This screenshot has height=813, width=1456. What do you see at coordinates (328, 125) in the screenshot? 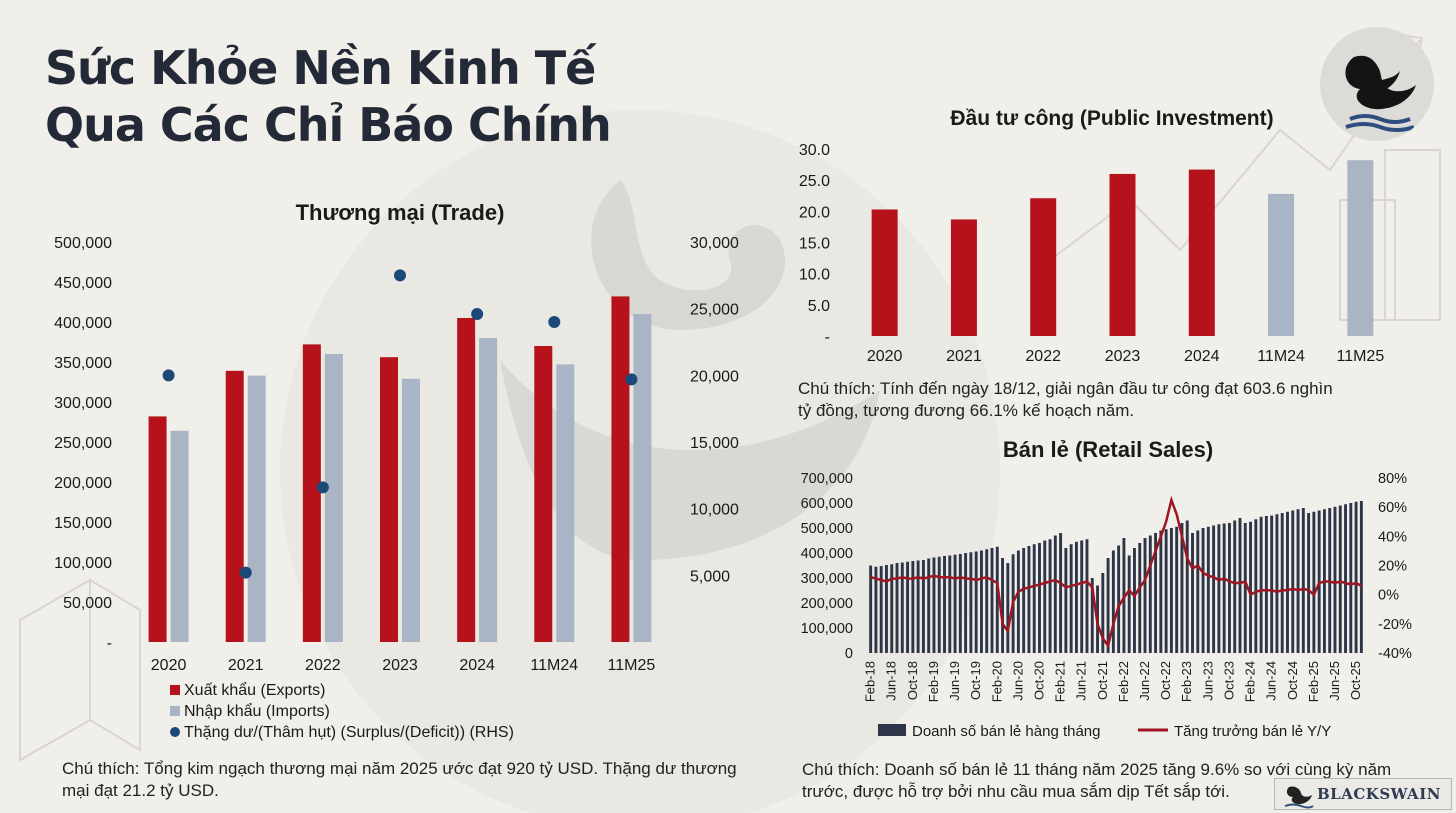
I see `main-title-line-2: Qua Các Chỉ Báo Chính` at bounding box center [328, 125].